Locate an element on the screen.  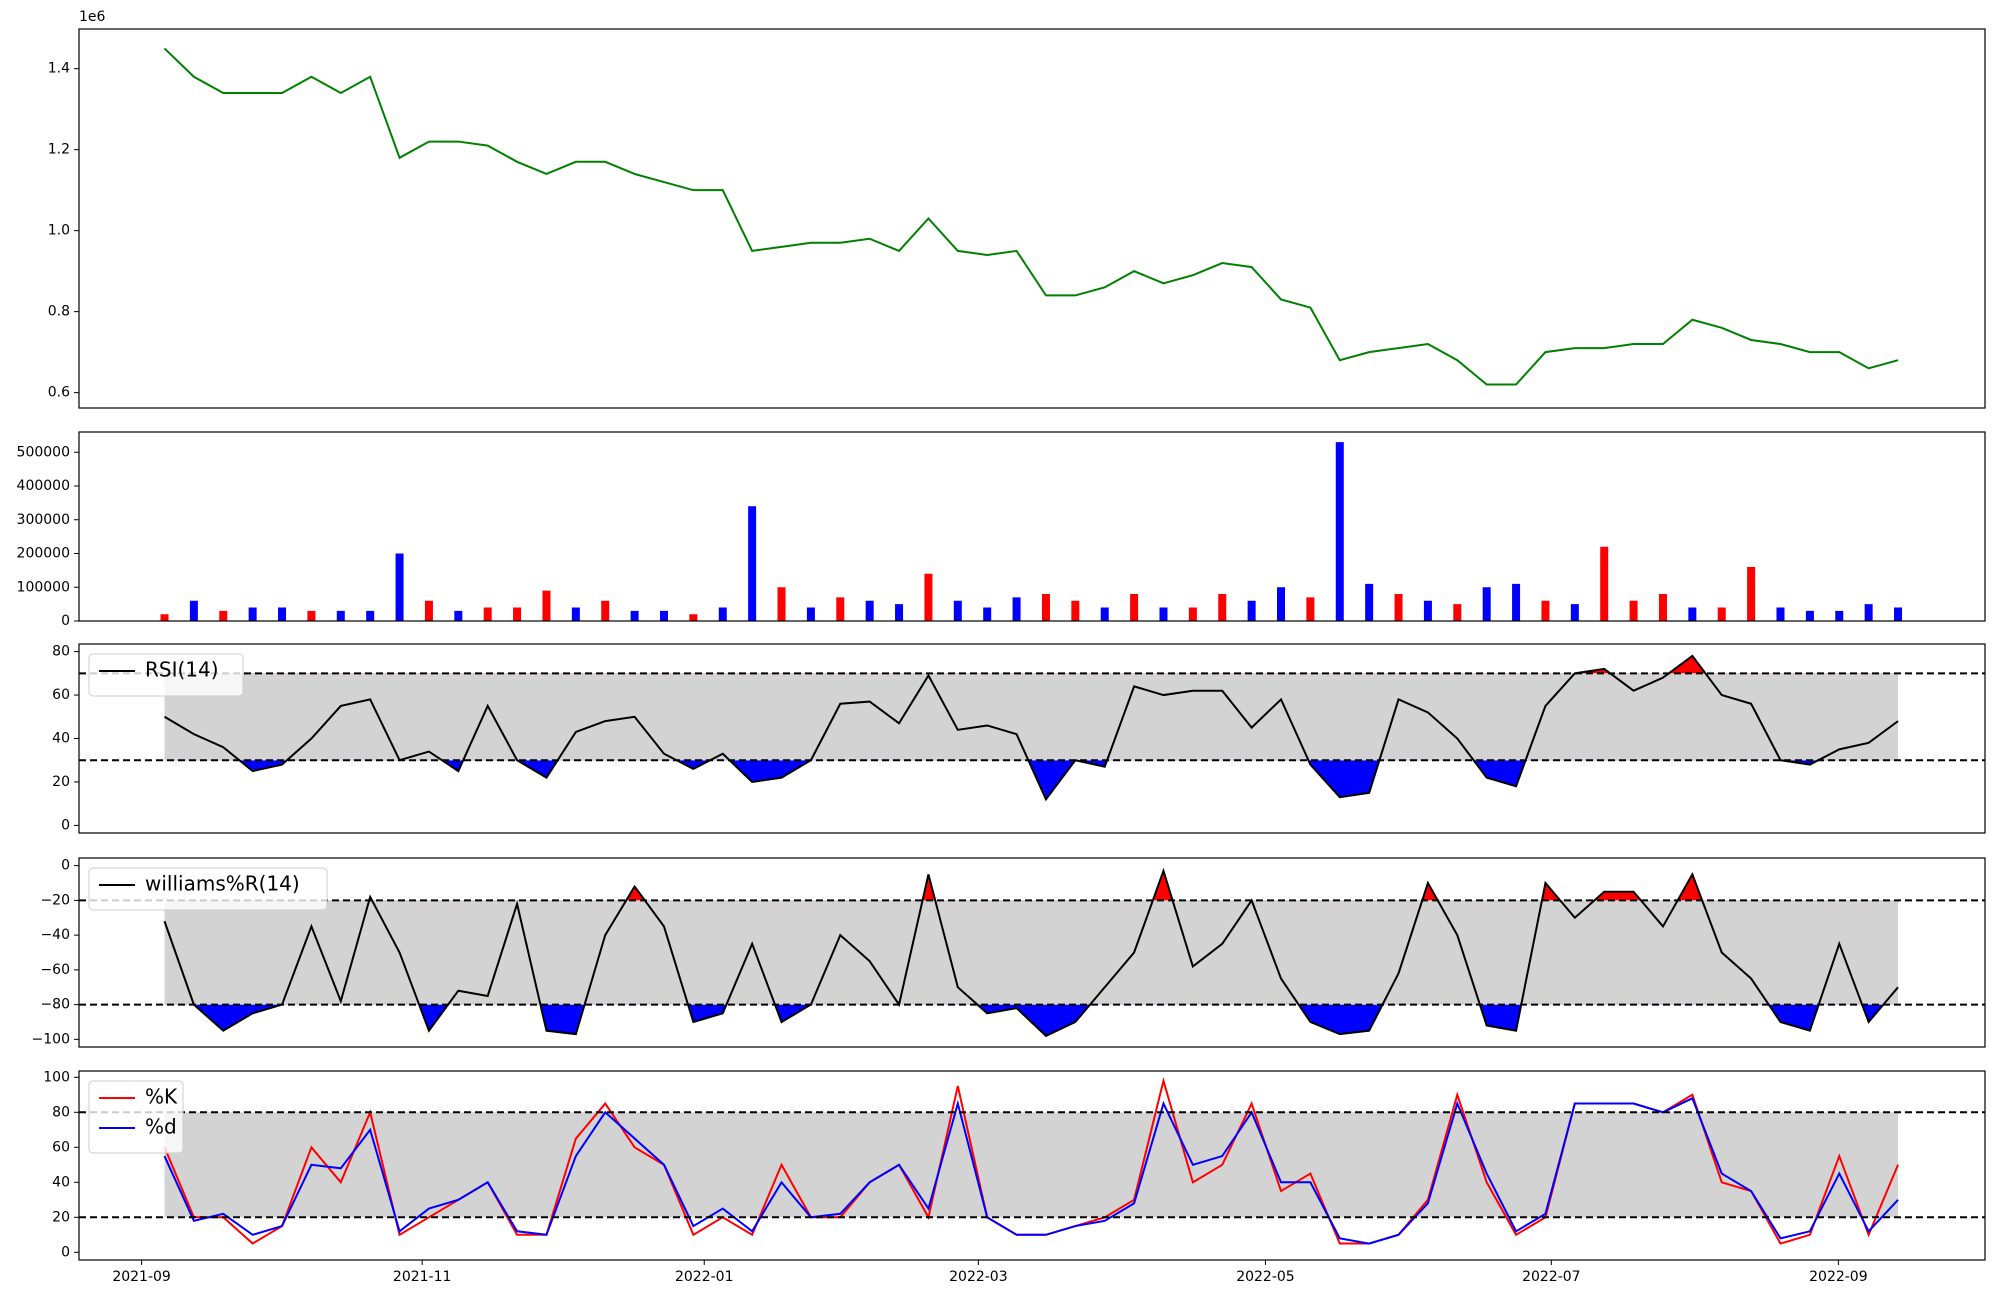
y-tick-label: −60 is located at coordinates (55, 970).